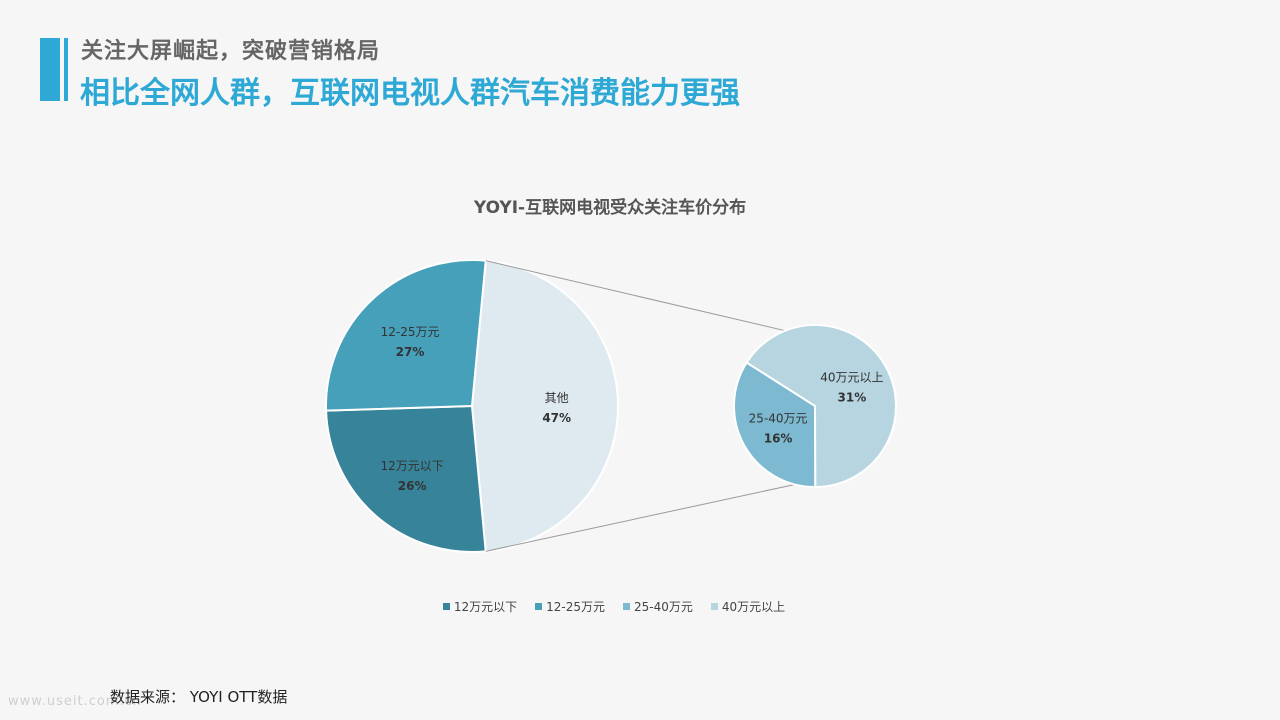  Describe the element at coordinates (640, 517) in the screenshot. I see `connector-line-bottom` at that location.